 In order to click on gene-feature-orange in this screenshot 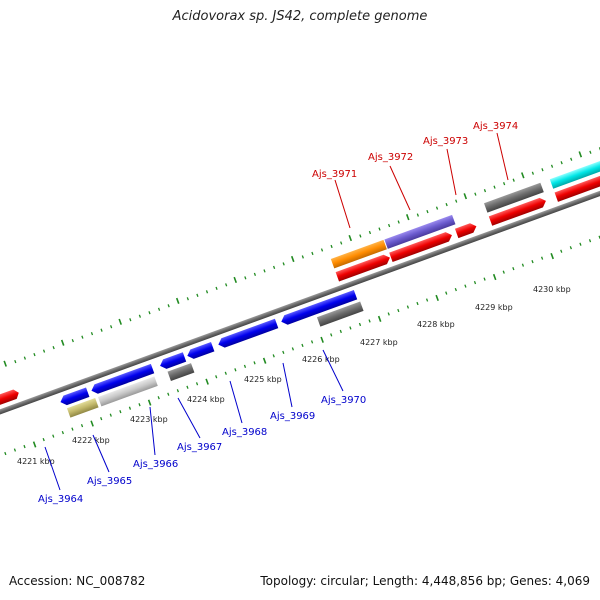, I will do `click(358, 254)`.